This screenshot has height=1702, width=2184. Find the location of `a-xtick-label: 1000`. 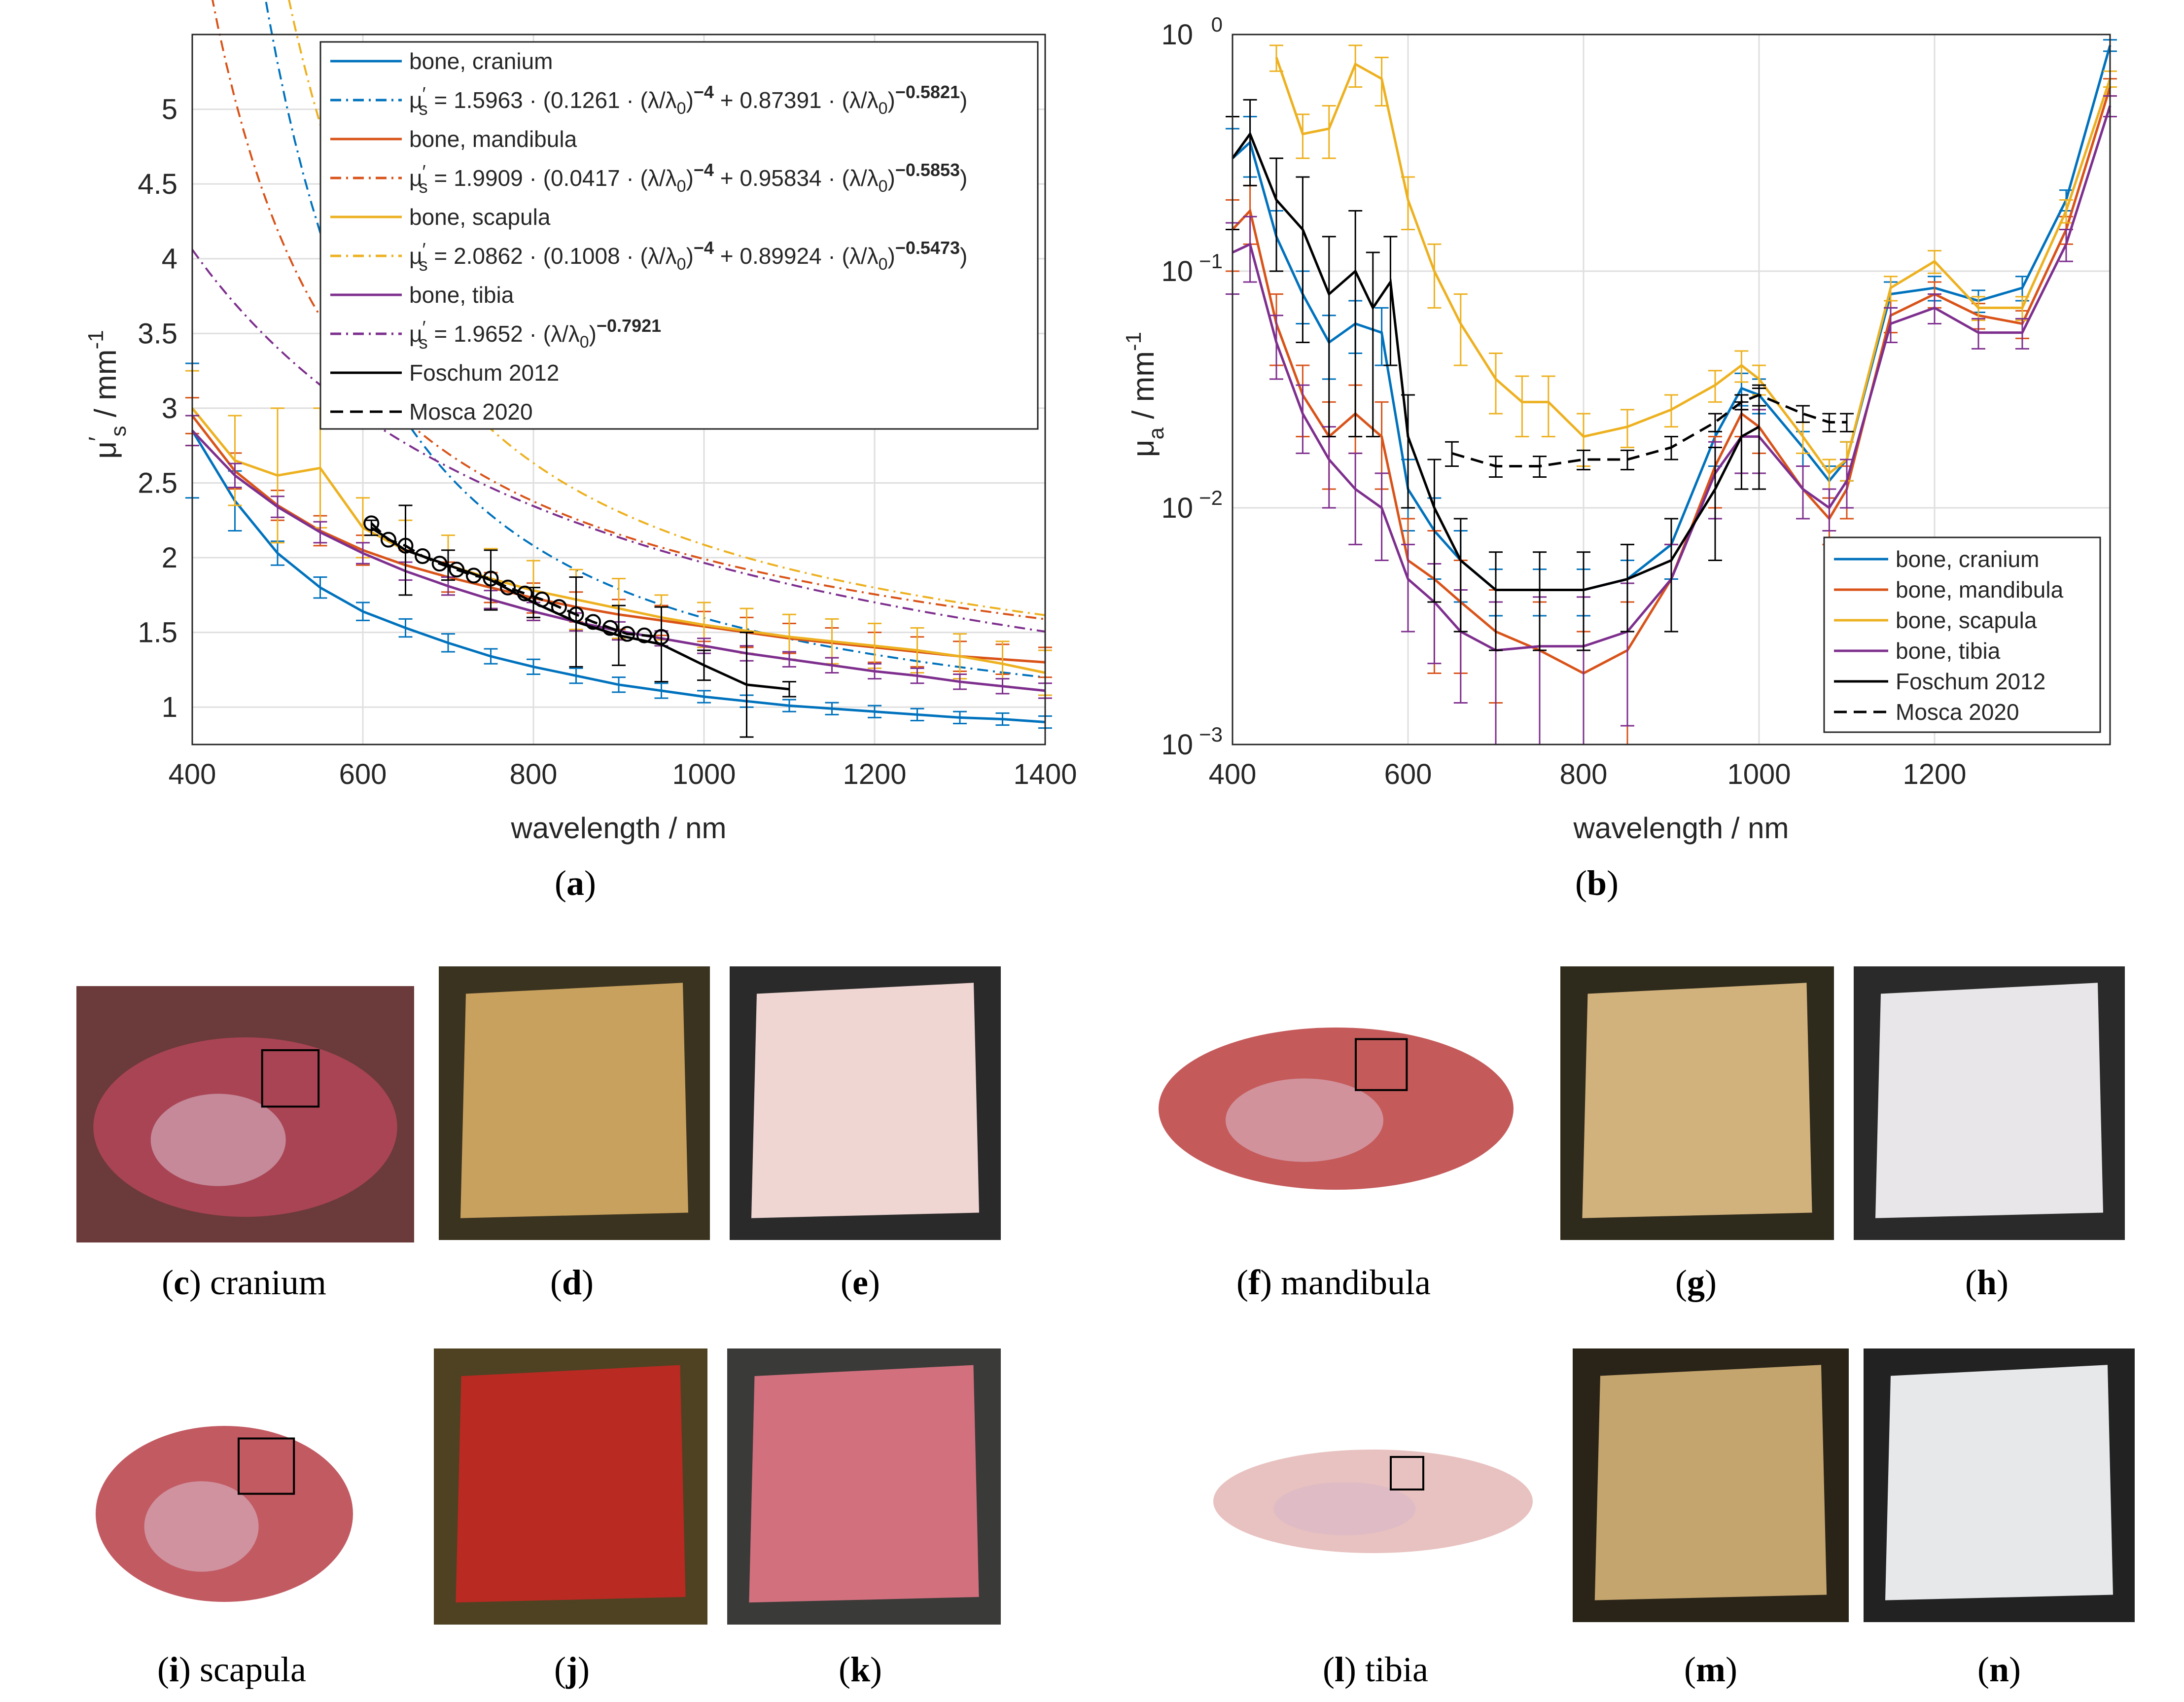

a-xtick-label: 1000 is located at coordinates (704, 774).